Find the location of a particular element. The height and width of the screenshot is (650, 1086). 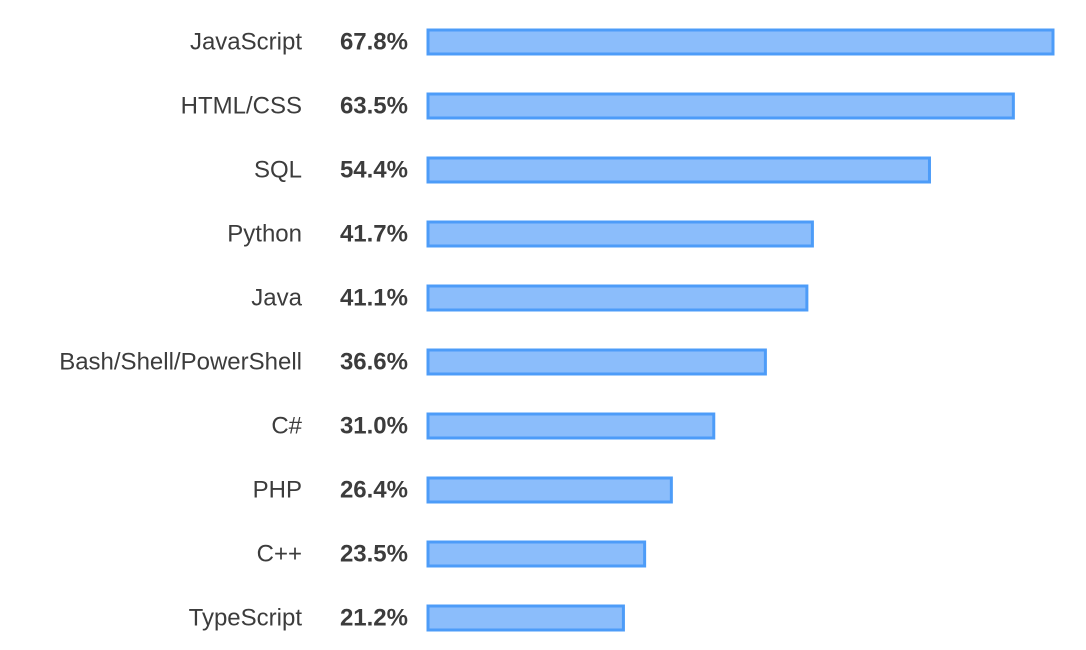

category-label-bash-shell-powershell: Bash/Shell/PowerShell is located at coordinates (180, 362).